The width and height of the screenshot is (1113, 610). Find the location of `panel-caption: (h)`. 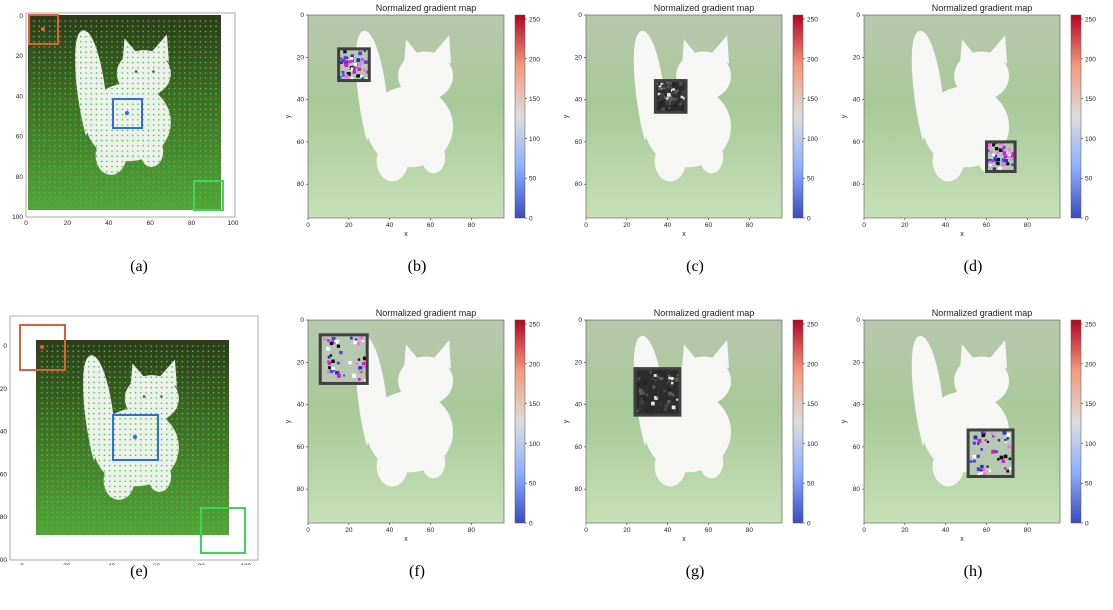

panel-caption: (h) is located at coordinates (973, 571).